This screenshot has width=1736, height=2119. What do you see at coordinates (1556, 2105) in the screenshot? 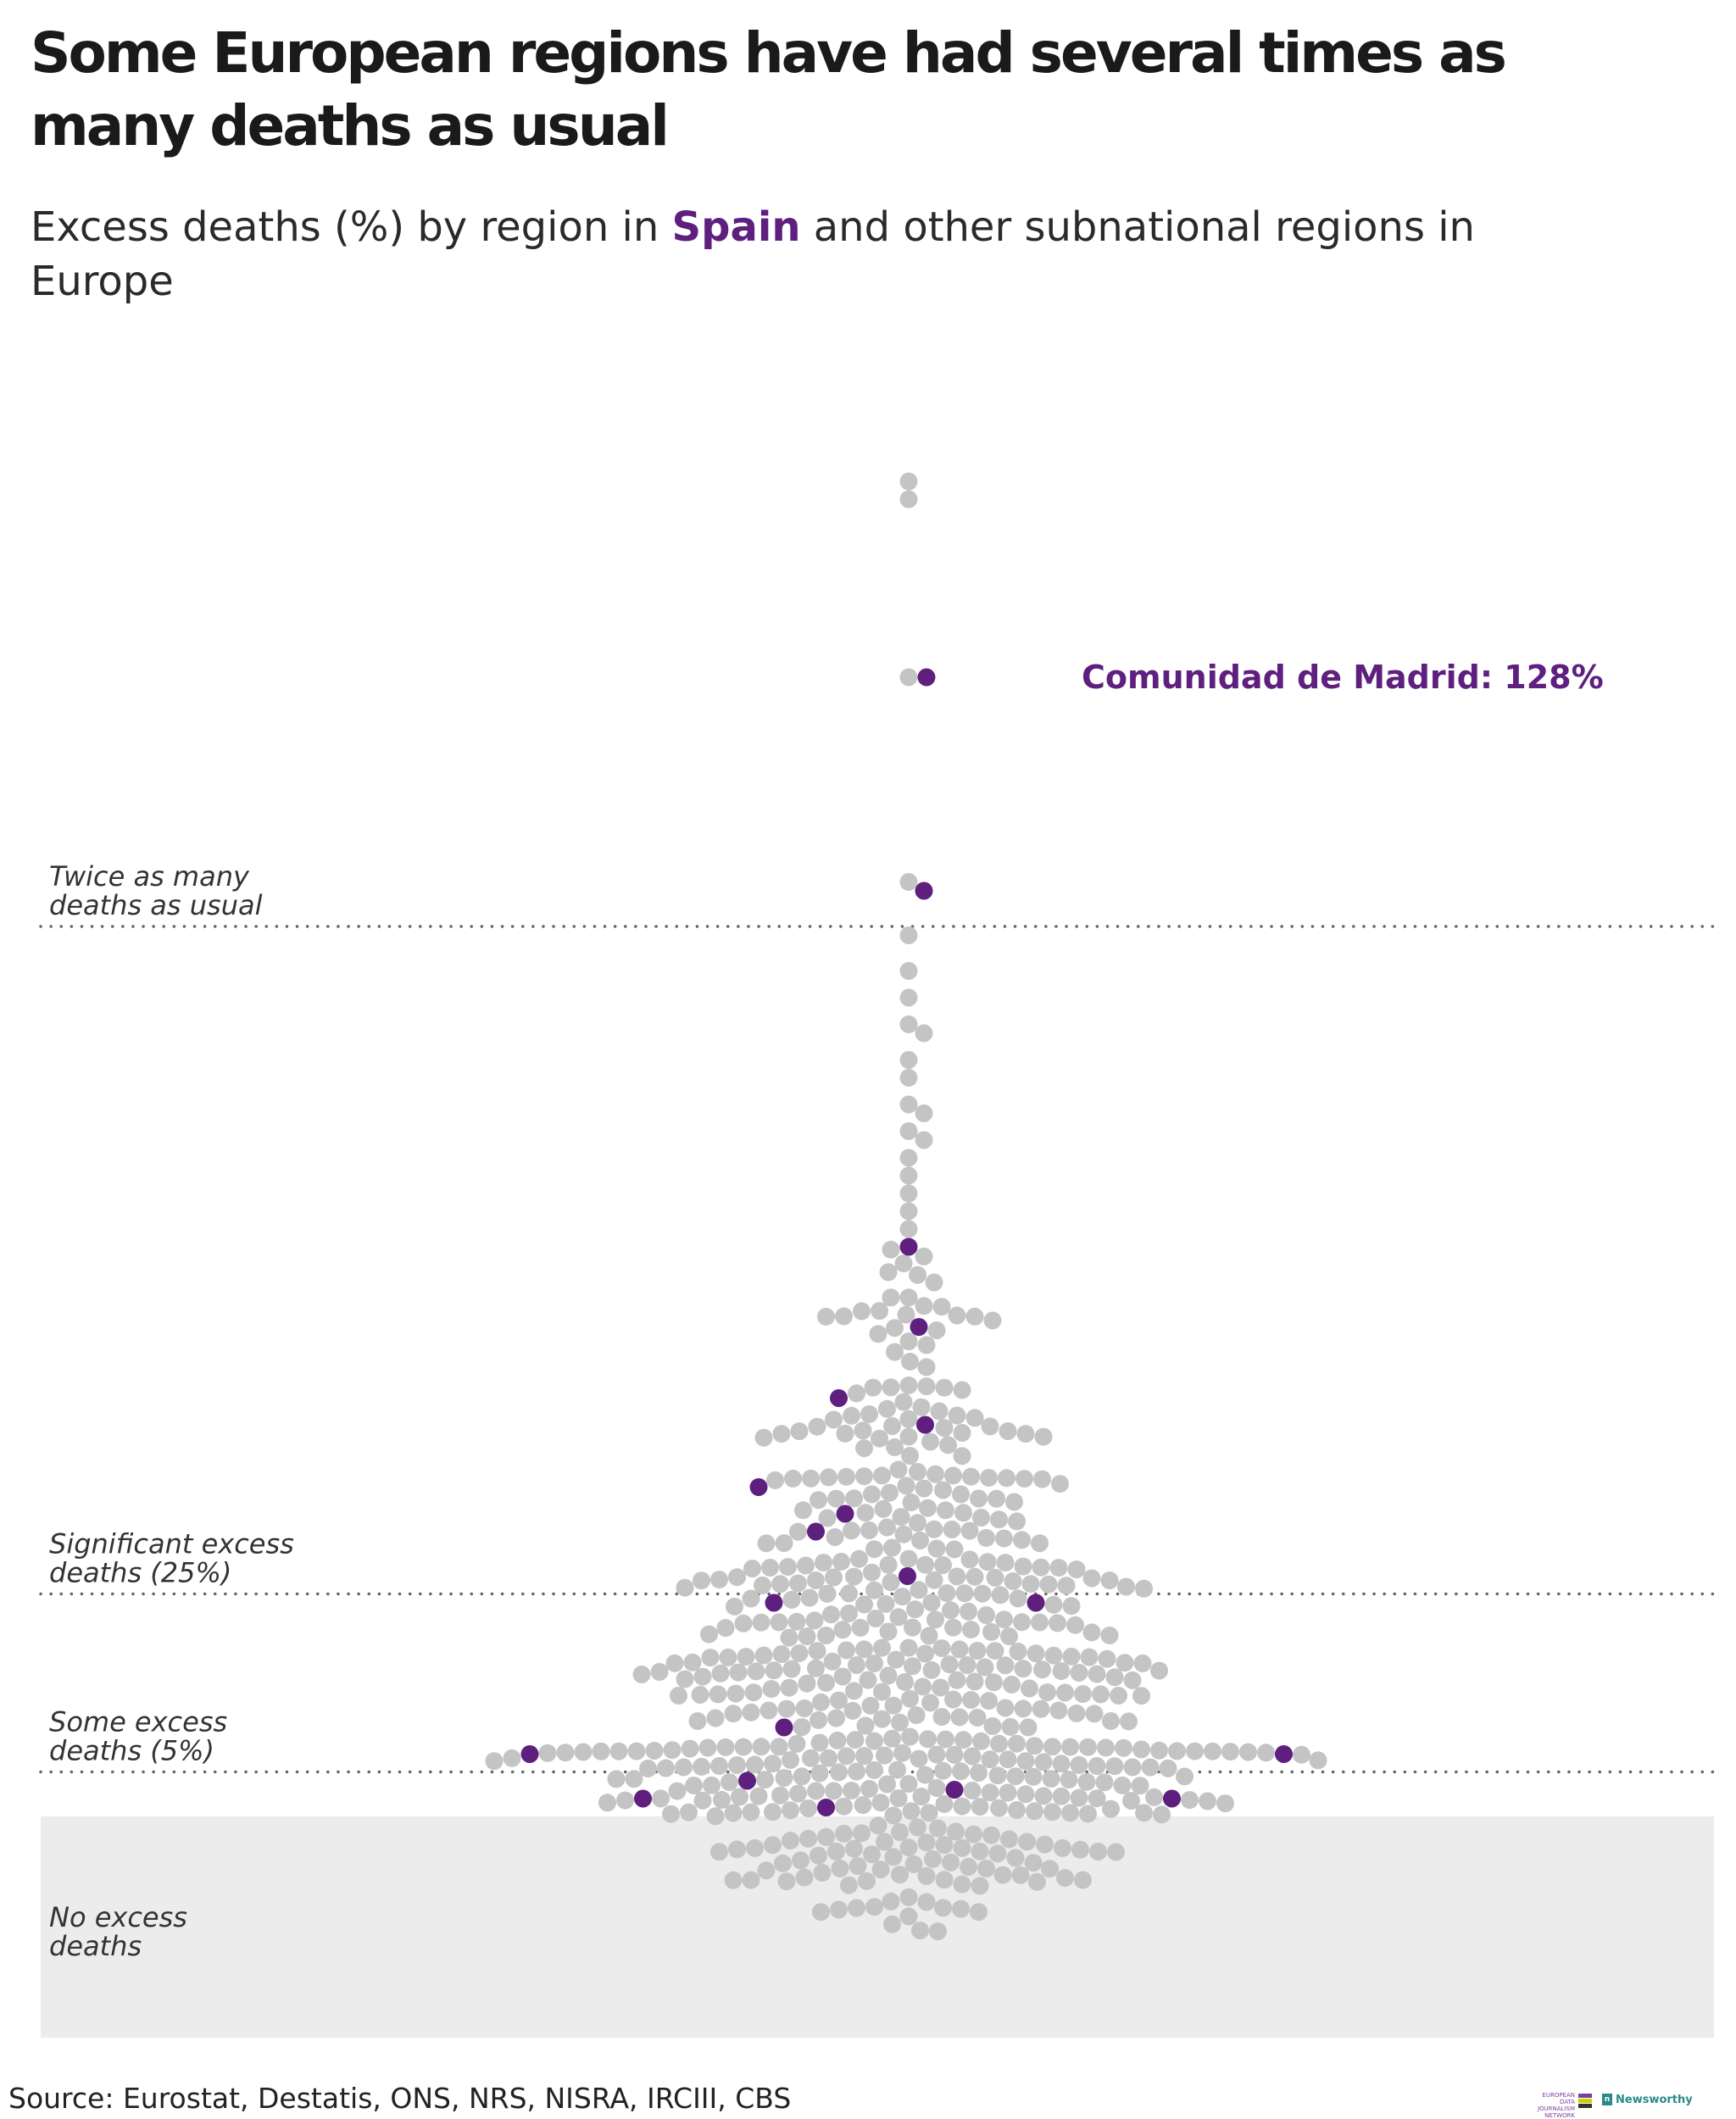
I see `edjnet-logo-text: EUROPEAN DATA JOURNALISM NETWORK` at bounding box center [1556, 2105].